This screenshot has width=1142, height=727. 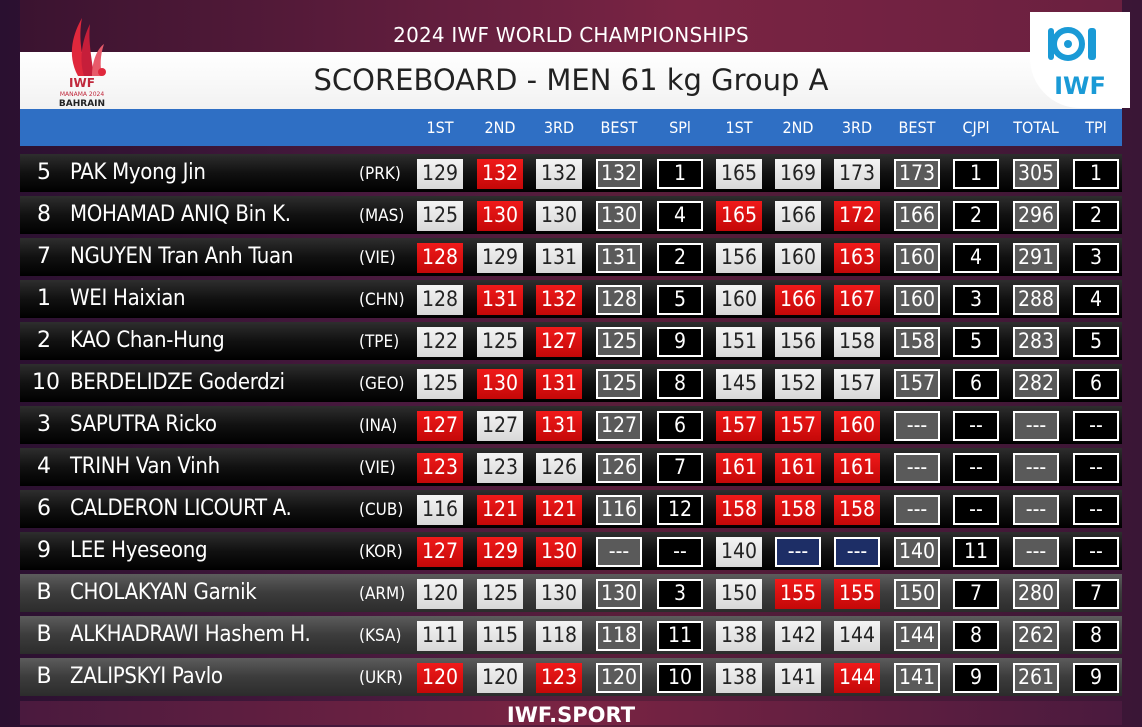 What do you see at coordinates (440, 594) in the screenshot?
I see `result-cell: 120` at bounding box center [440, 594].